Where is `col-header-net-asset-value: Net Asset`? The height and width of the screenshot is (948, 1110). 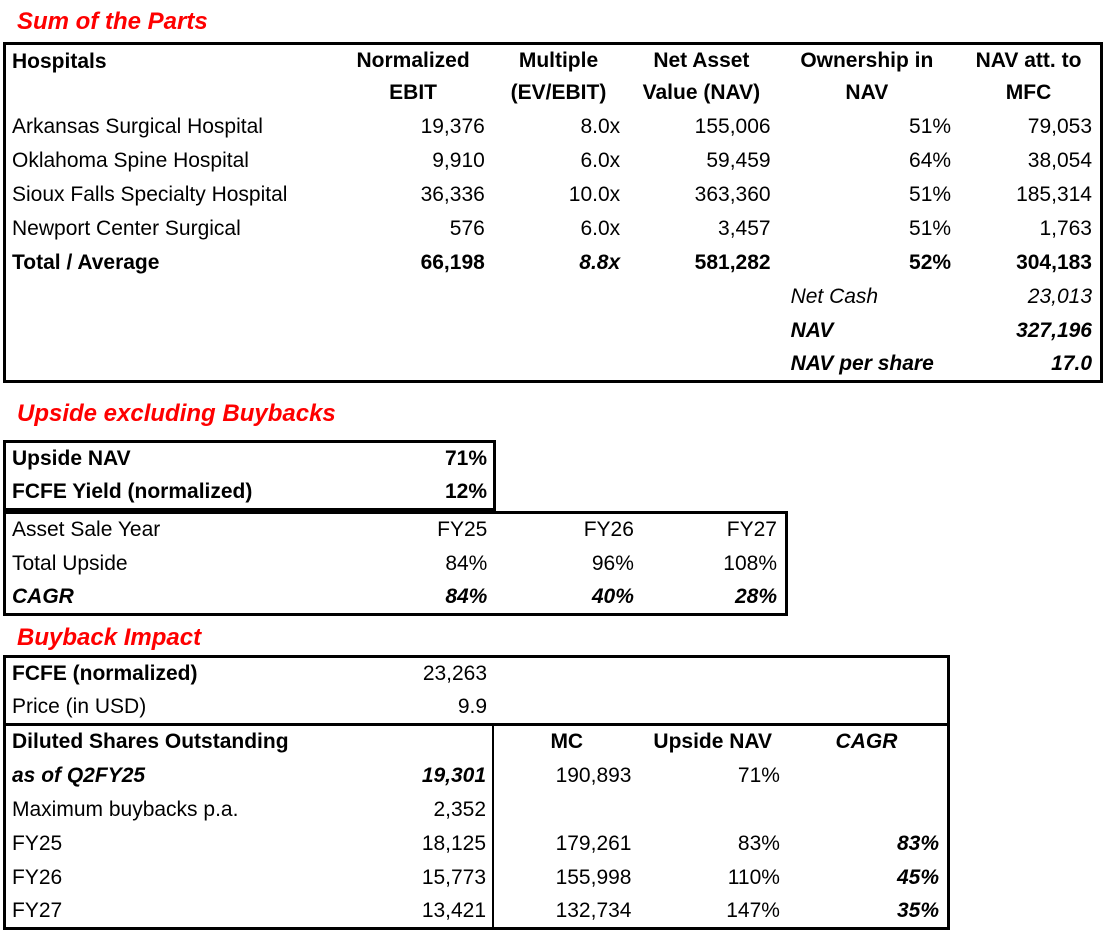 col-header-net-asset-value: Net Asset is located at coordinates (701, 60).